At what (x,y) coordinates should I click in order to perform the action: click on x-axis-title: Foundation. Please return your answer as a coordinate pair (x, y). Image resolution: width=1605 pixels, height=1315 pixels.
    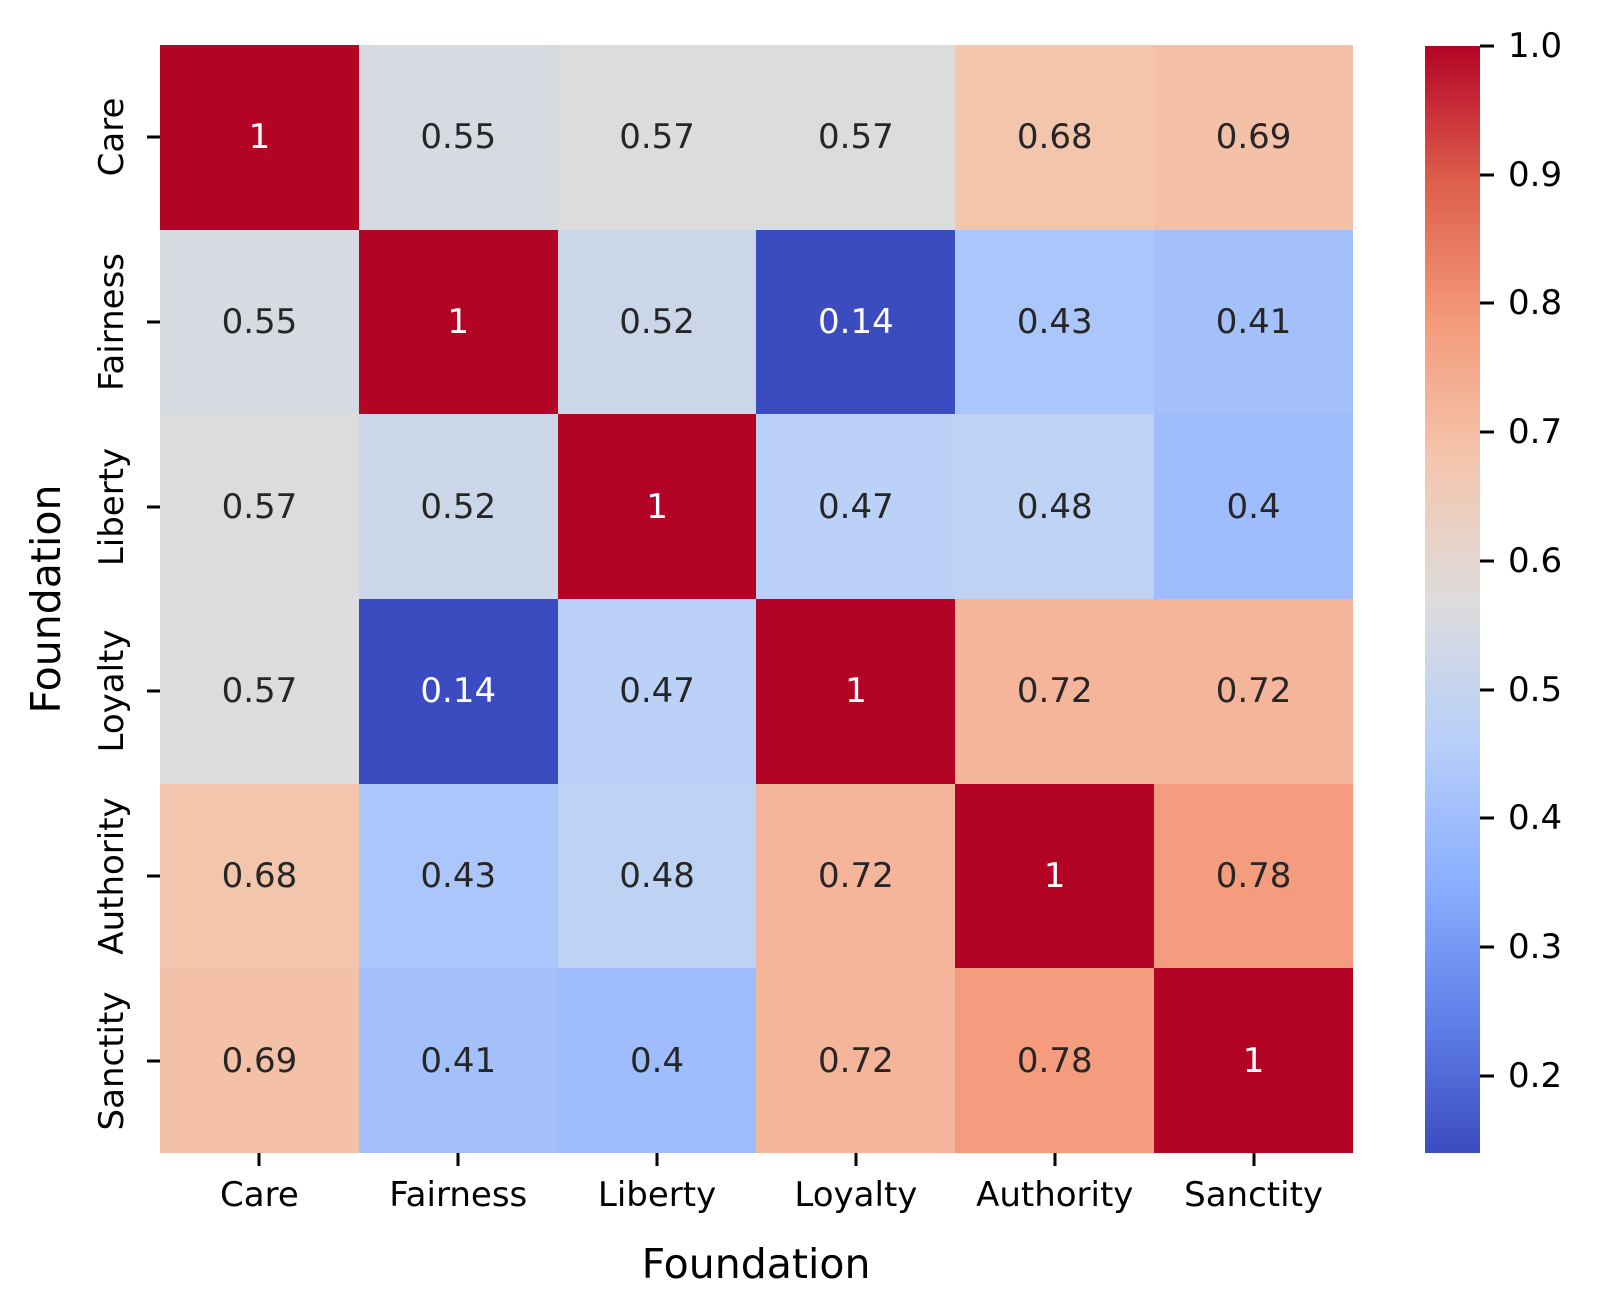
    Looking at the image, I should click on (756, 1264).